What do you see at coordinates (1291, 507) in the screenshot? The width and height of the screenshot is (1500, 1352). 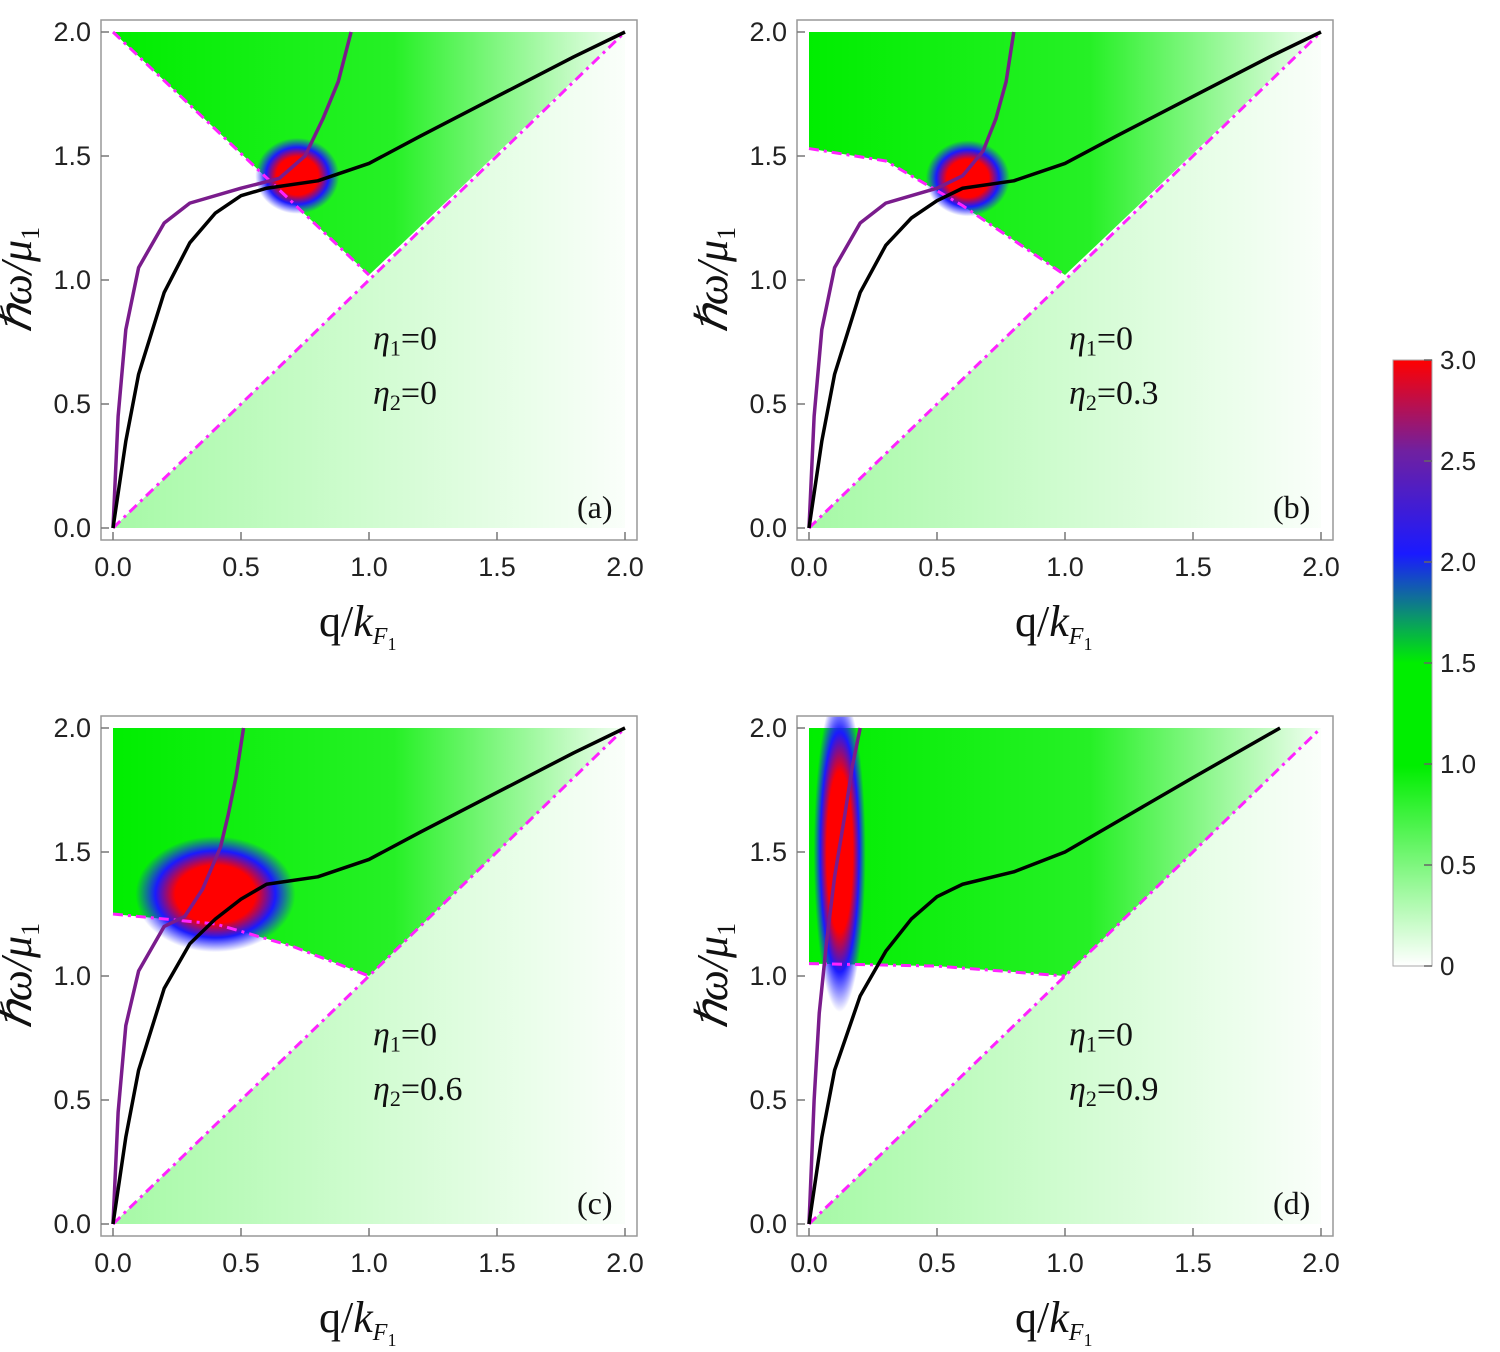 I see `panel-label: (b)` at bounding box center [1291, 507].